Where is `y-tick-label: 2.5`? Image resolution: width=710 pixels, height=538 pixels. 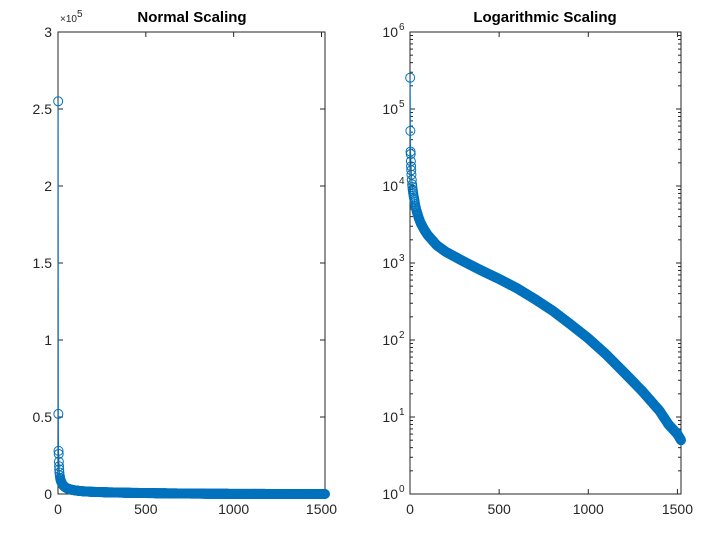
y-tick-label: 2.5 is located at coordinates (43, 109).